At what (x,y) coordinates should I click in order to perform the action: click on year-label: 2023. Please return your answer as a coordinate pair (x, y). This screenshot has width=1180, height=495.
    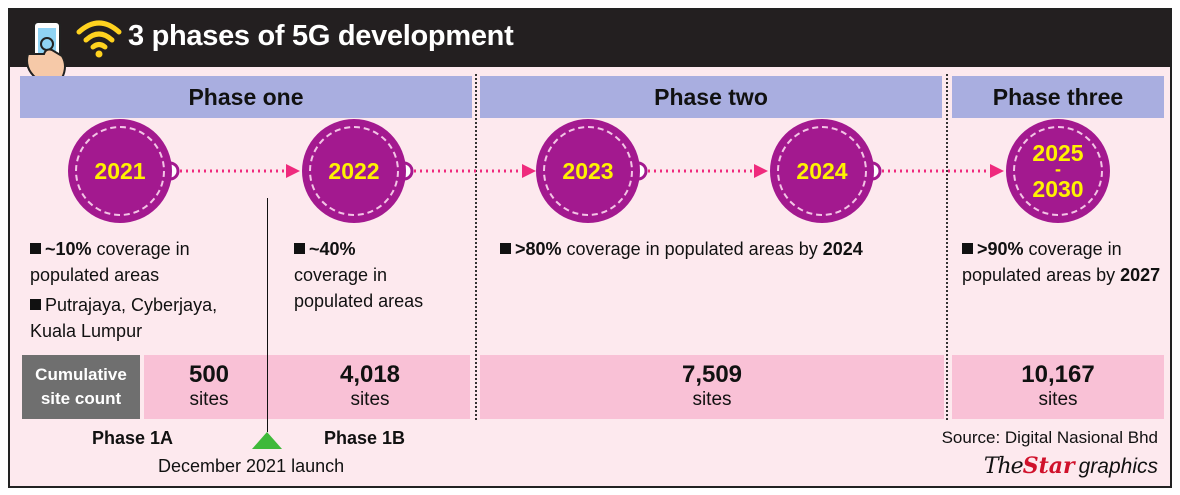
    Looking at the image, I should click on (588, 171).